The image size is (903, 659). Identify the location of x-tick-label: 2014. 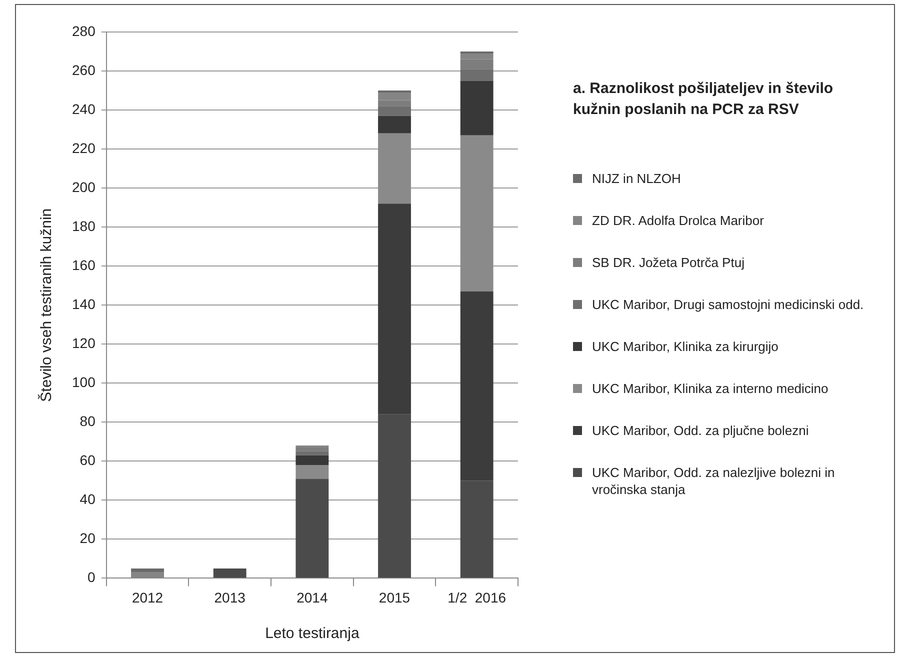
(312, 597).